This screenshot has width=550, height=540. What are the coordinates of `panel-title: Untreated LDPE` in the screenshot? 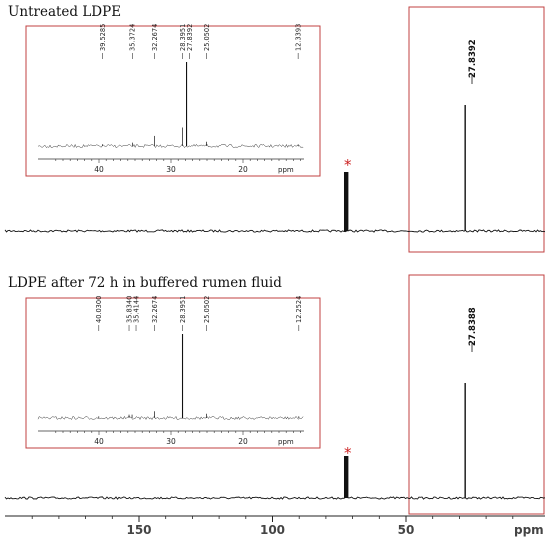 It's located at (64, 12).